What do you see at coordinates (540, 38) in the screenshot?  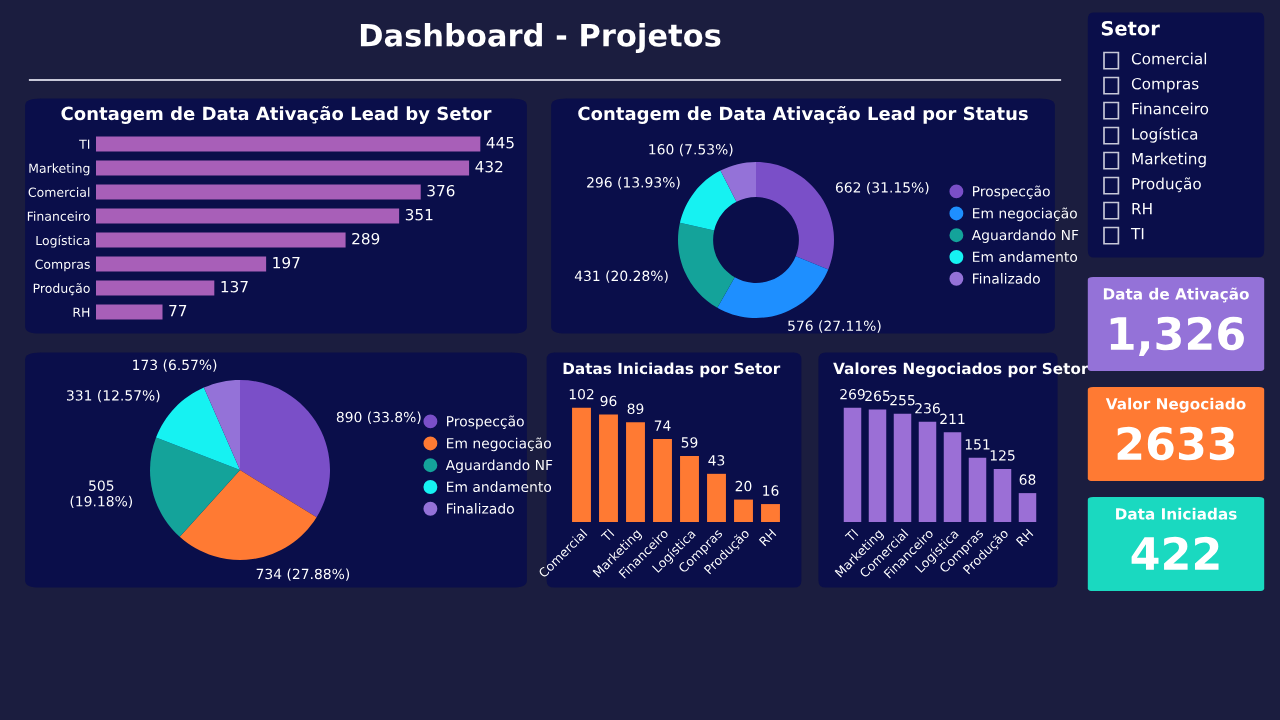 I see `text: Dashboard - Projetos` at bounding box center [540, 38].